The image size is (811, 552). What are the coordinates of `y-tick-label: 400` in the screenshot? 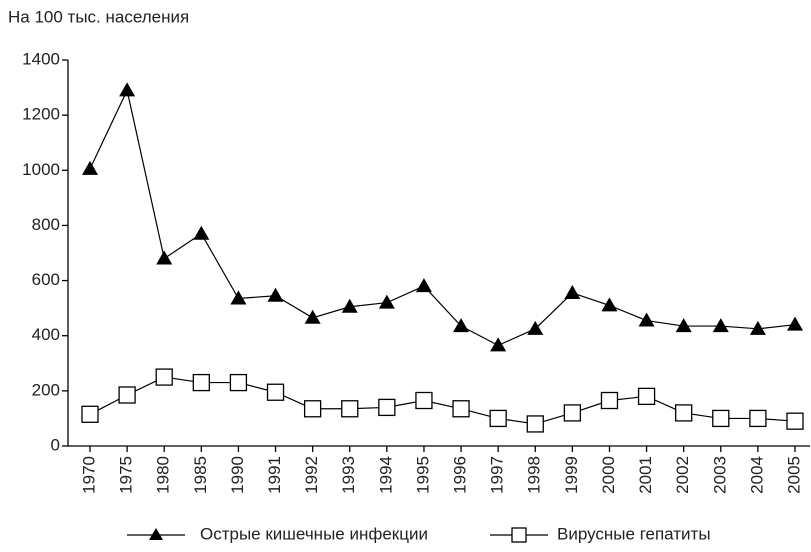 It's located at (46, 334).